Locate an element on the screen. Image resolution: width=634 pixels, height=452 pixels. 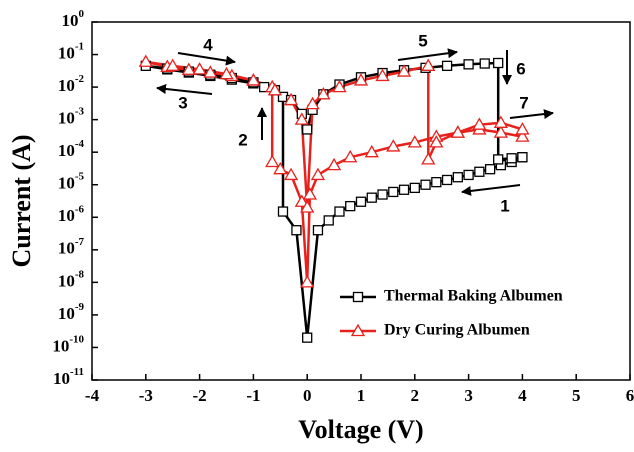
x-tick-label: -3 is located at coordinates (146, 395).